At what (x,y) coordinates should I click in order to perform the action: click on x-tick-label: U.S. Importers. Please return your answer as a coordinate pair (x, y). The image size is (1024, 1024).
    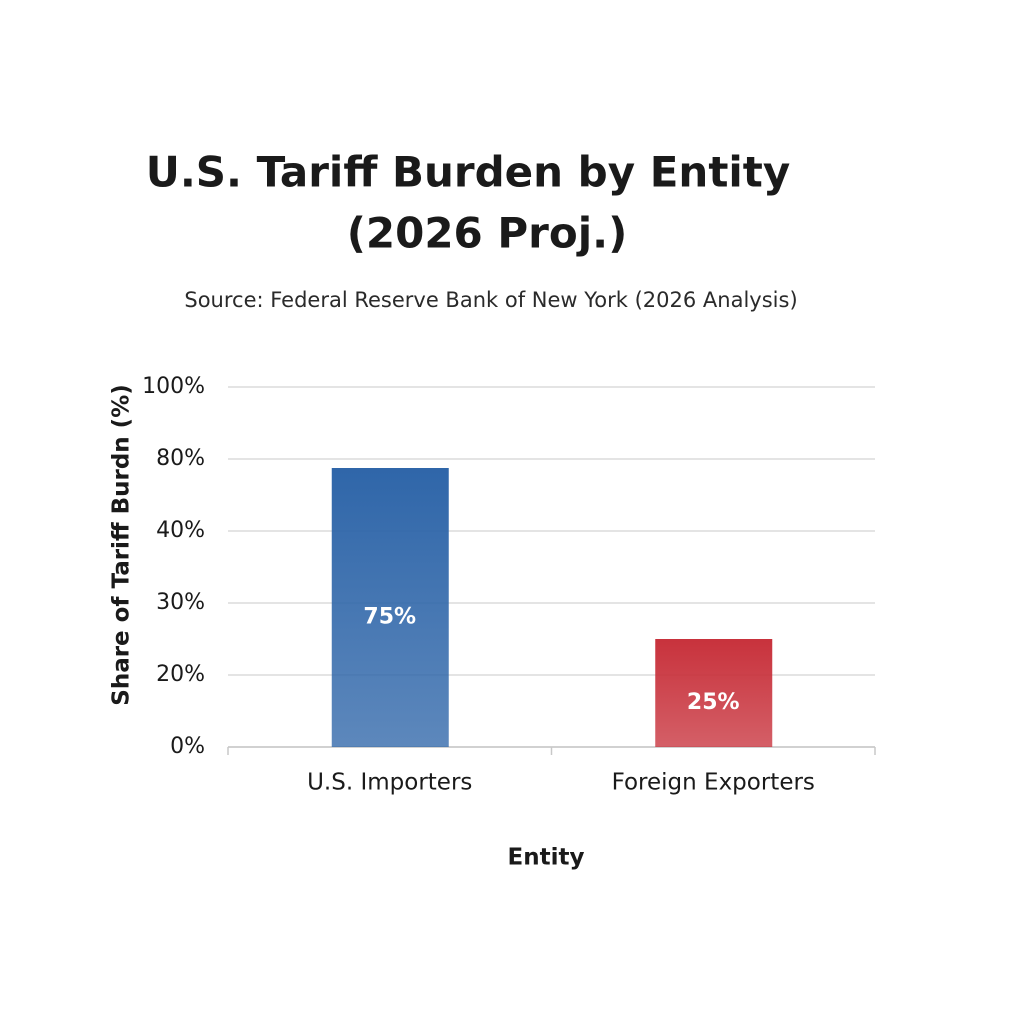
    Looking at the image, I should click on (389, 783).